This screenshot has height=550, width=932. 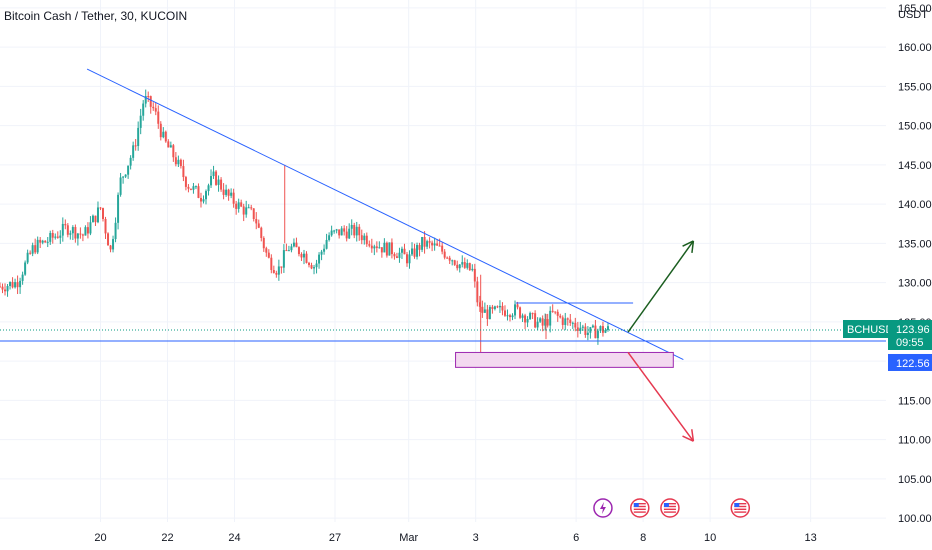 What do you see at coordinates (873, 330) in the screenshot?
I see `symbol-badge-label: BCHUSDT` at bounding box center [873, 330].